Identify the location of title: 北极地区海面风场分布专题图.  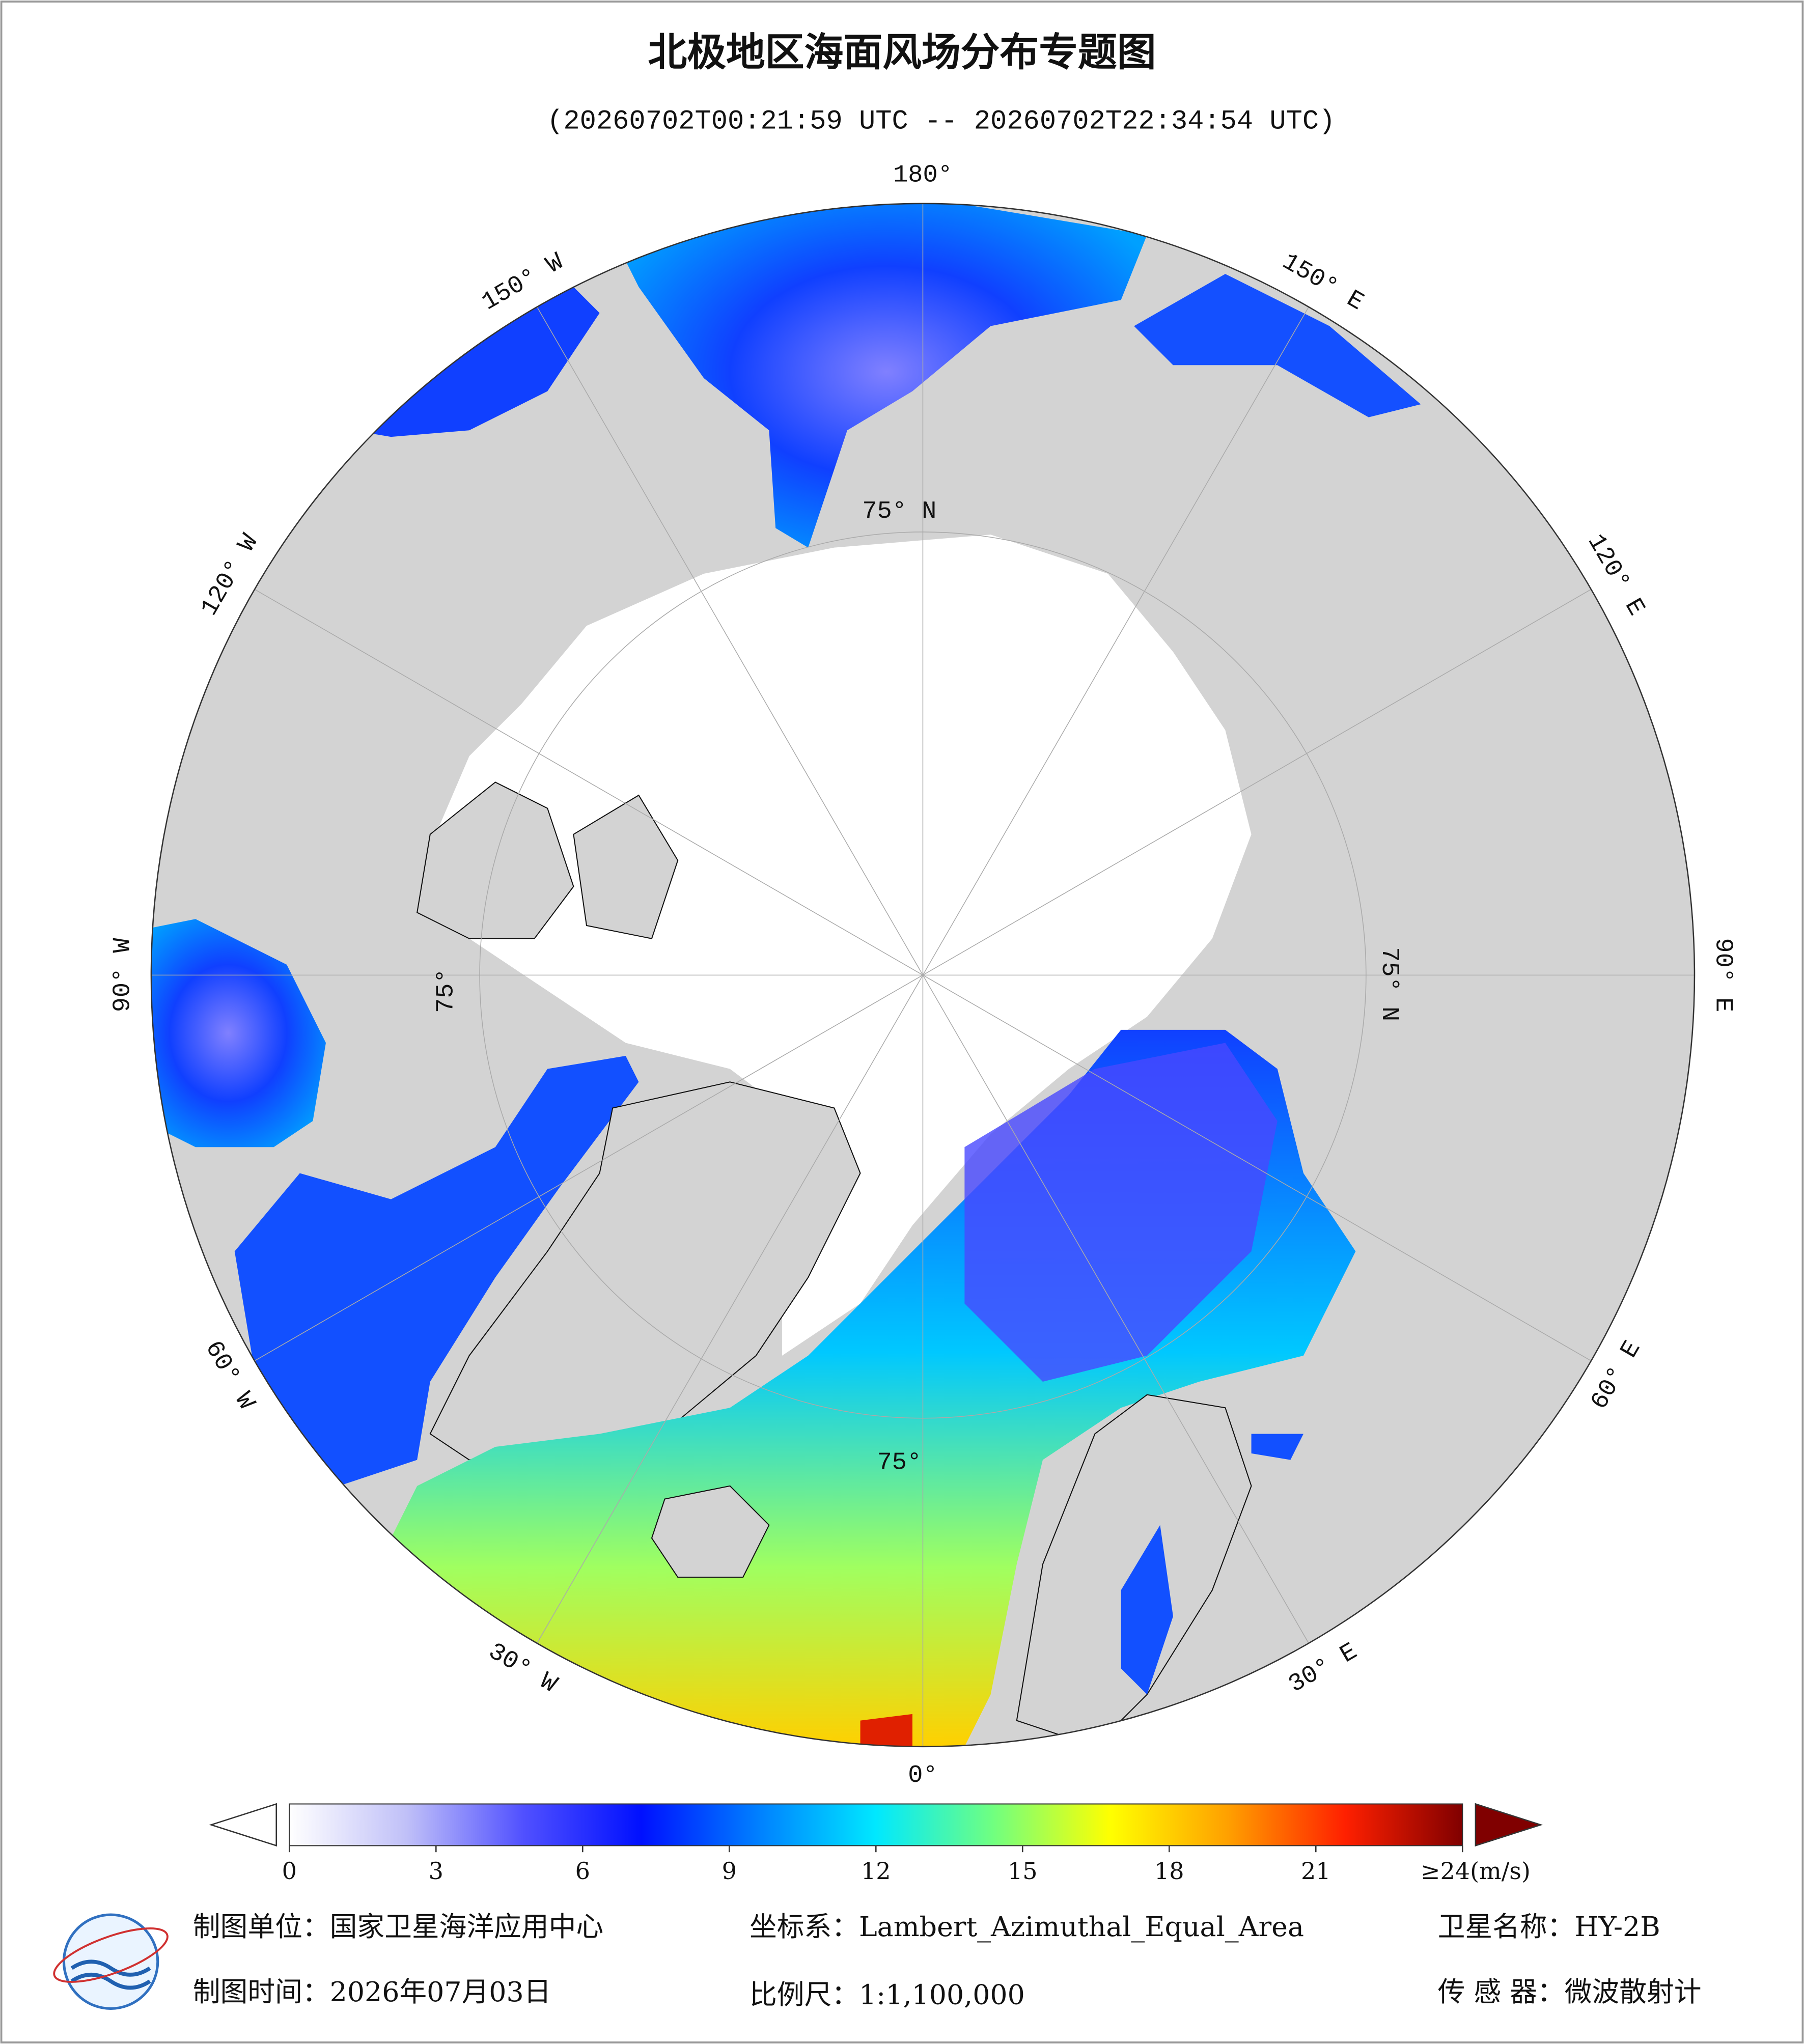
(902, 52).